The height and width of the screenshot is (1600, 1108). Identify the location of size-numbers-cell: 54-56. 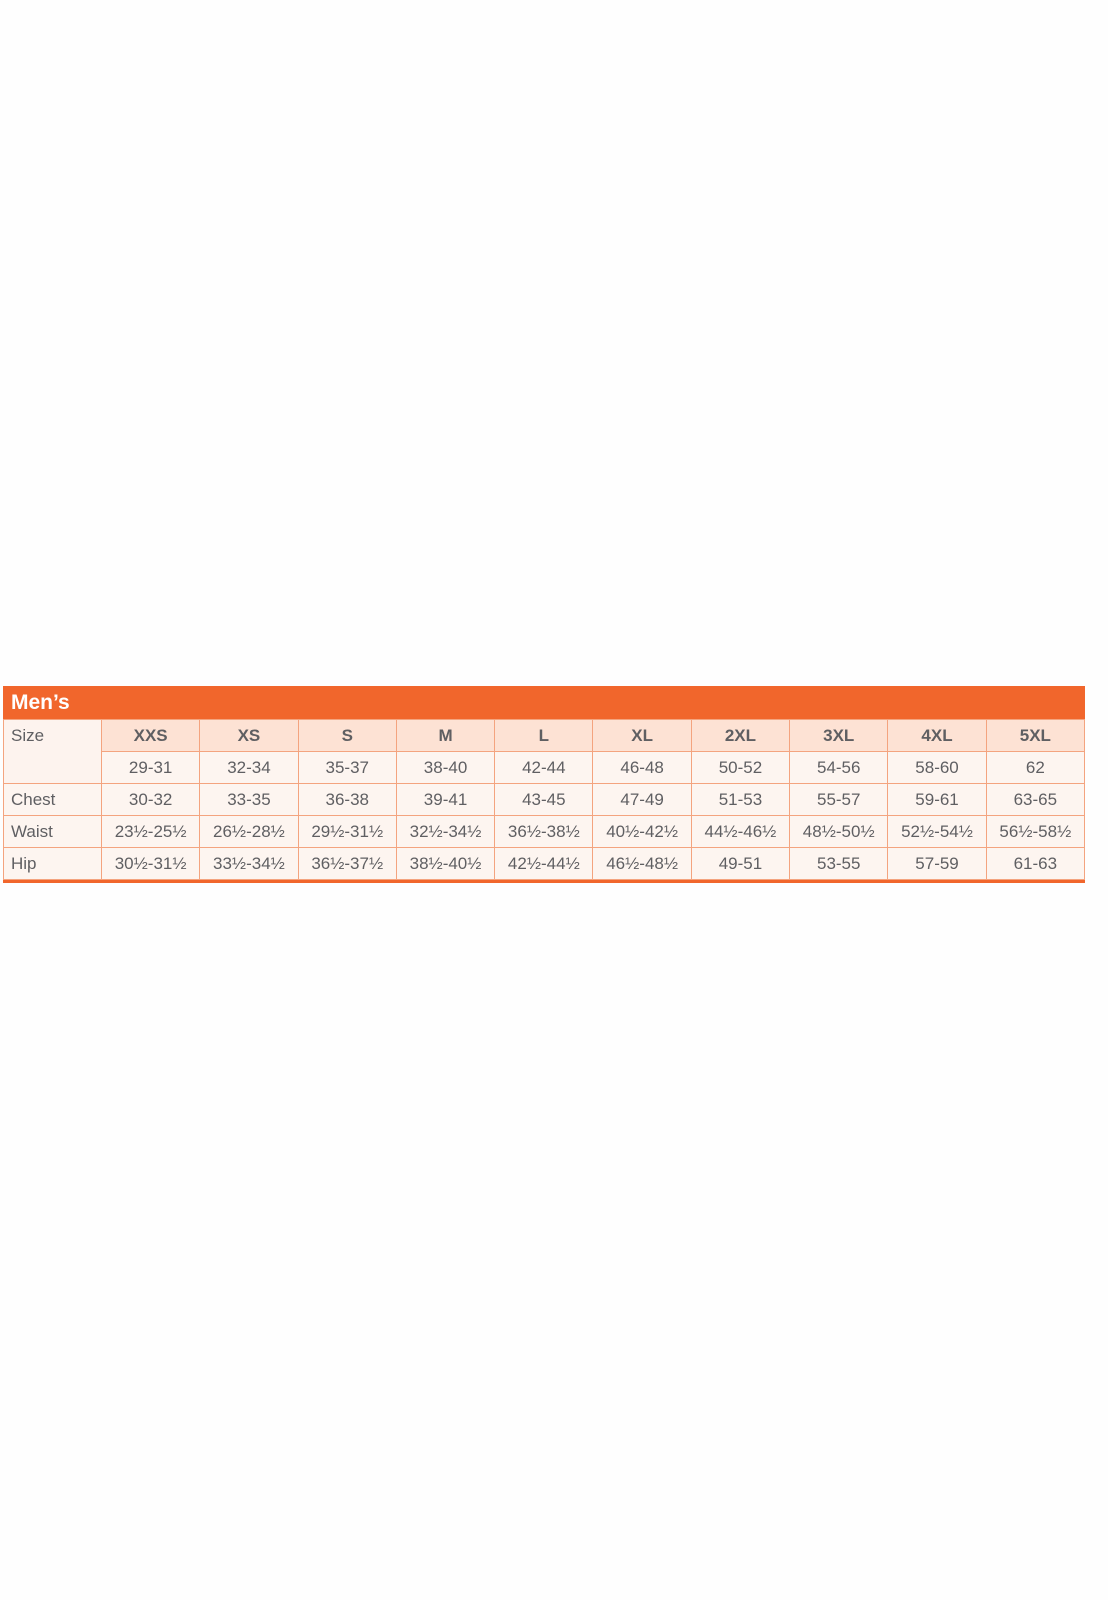
(839, 767).